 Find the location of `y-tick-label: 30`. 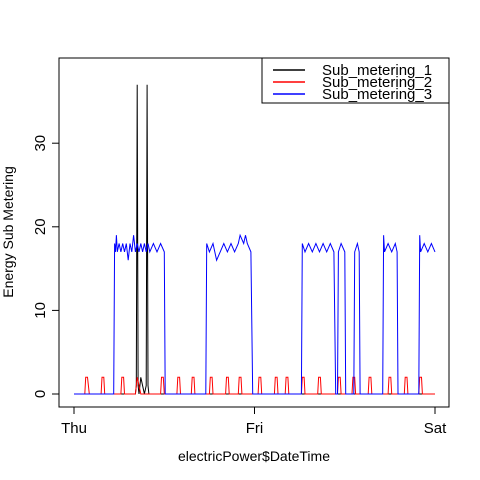

y-tick-label: 30 is located at coordinates (40, 143).